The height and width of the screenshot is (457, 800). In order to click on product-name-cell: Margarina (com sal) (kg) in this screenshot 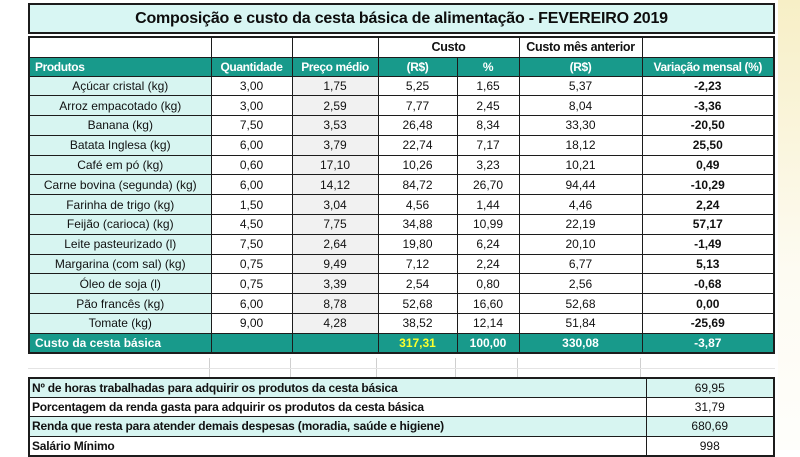, I will do `click(120, 264)`.